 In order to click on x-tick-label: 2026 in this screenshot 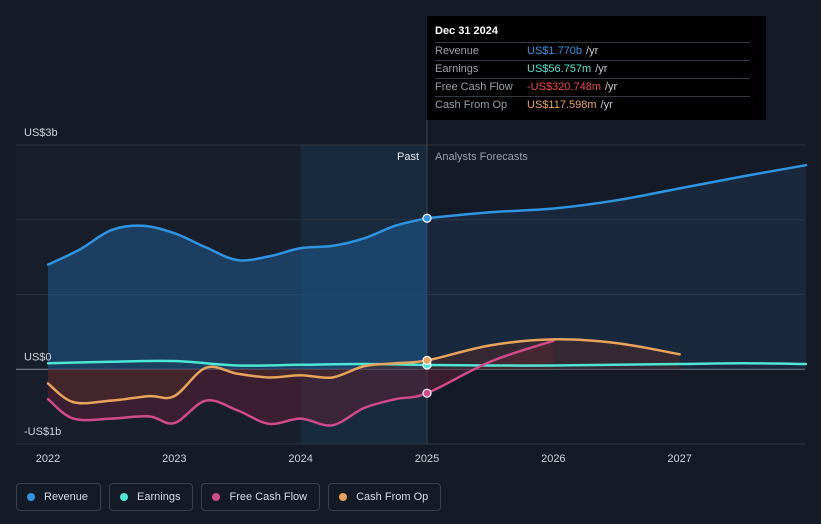, I will do `click(553, 459)`.